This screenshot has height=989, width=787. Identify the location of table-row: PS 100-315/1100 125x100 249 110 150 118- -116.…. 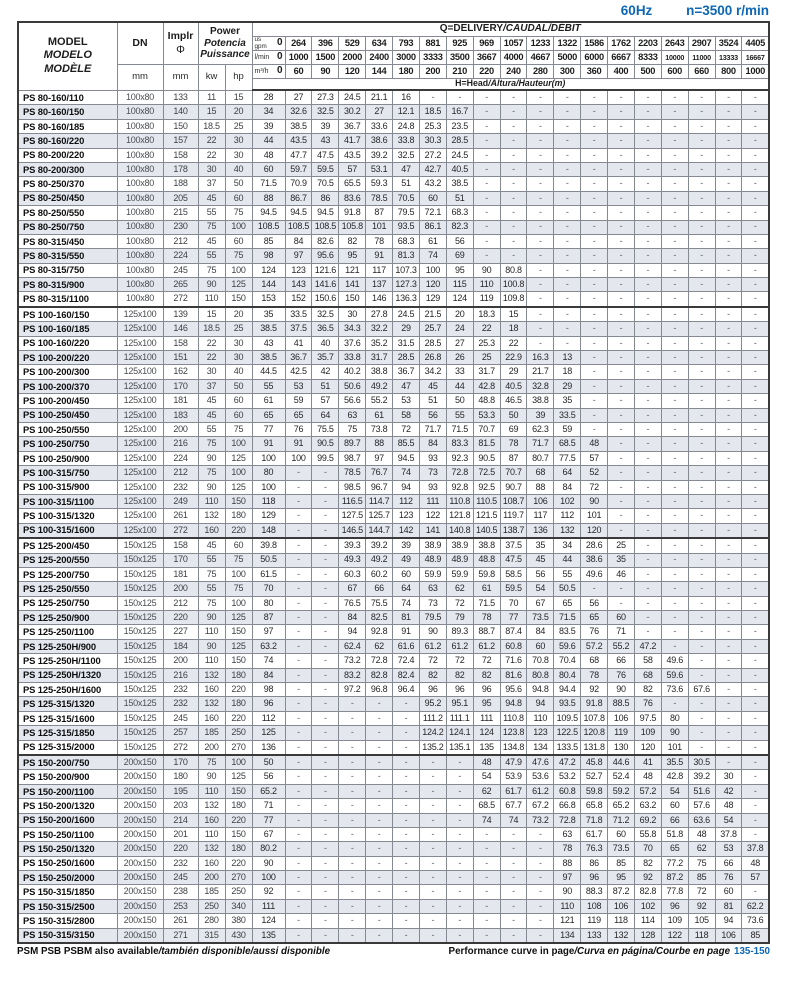
(393, 501).